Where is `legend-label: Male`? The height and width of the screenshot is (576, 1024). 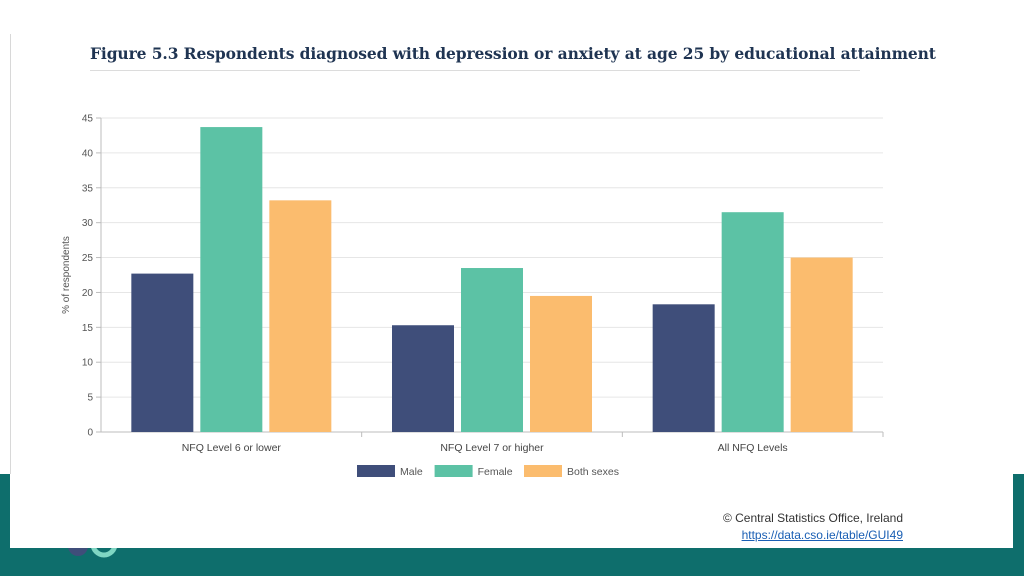 legend-label: Male is located at coordinates (411, 472).